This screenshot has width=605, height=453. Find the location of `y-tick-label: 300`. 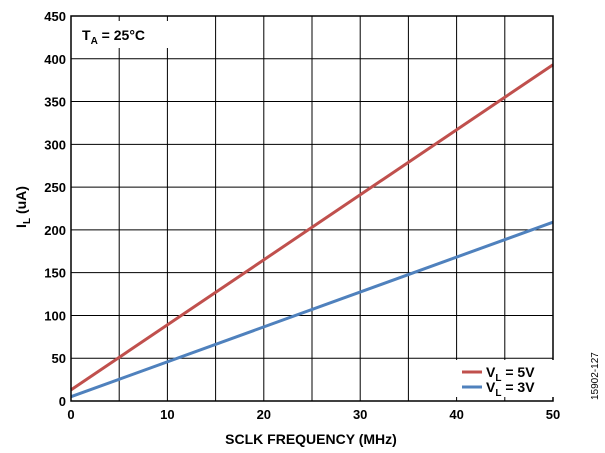

y-tick-label: 300 is located at coordinates (55, 144).